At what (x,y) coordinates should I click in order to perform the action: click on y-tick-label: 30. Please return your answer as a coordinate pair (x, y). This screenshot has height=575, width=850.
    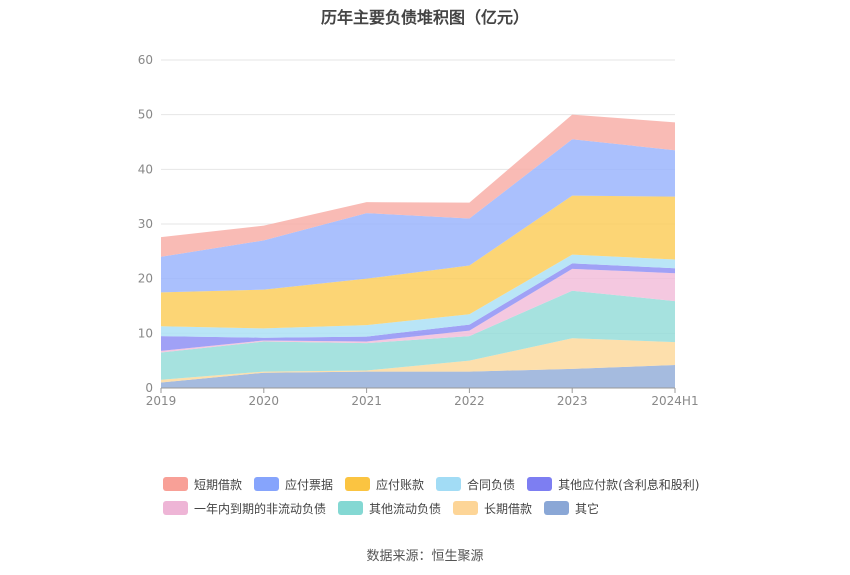
    Looking at the image, I should click on (145, 224).